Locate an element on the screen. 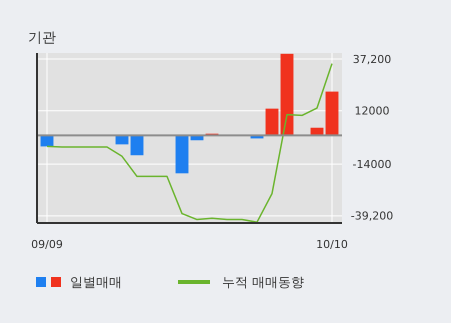 The height and width of the screenshot is (323, 451). y-tick-label: -14000 is located at coordinates (372, 164).